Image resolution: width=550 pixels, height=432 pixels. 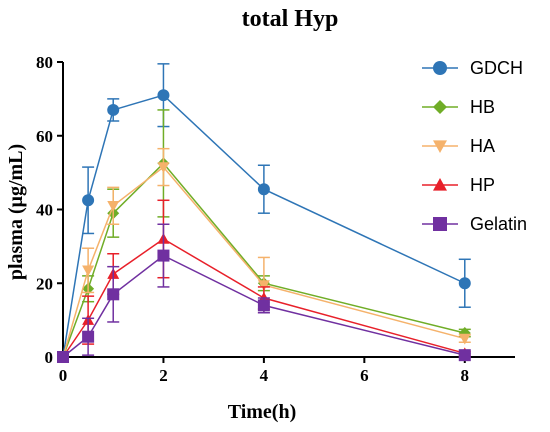 What do you see at coordinates (16, 212) in the screenshot?
I see `y-axis-label: plasma (μg/mL)` at bounding box center [16, 212].